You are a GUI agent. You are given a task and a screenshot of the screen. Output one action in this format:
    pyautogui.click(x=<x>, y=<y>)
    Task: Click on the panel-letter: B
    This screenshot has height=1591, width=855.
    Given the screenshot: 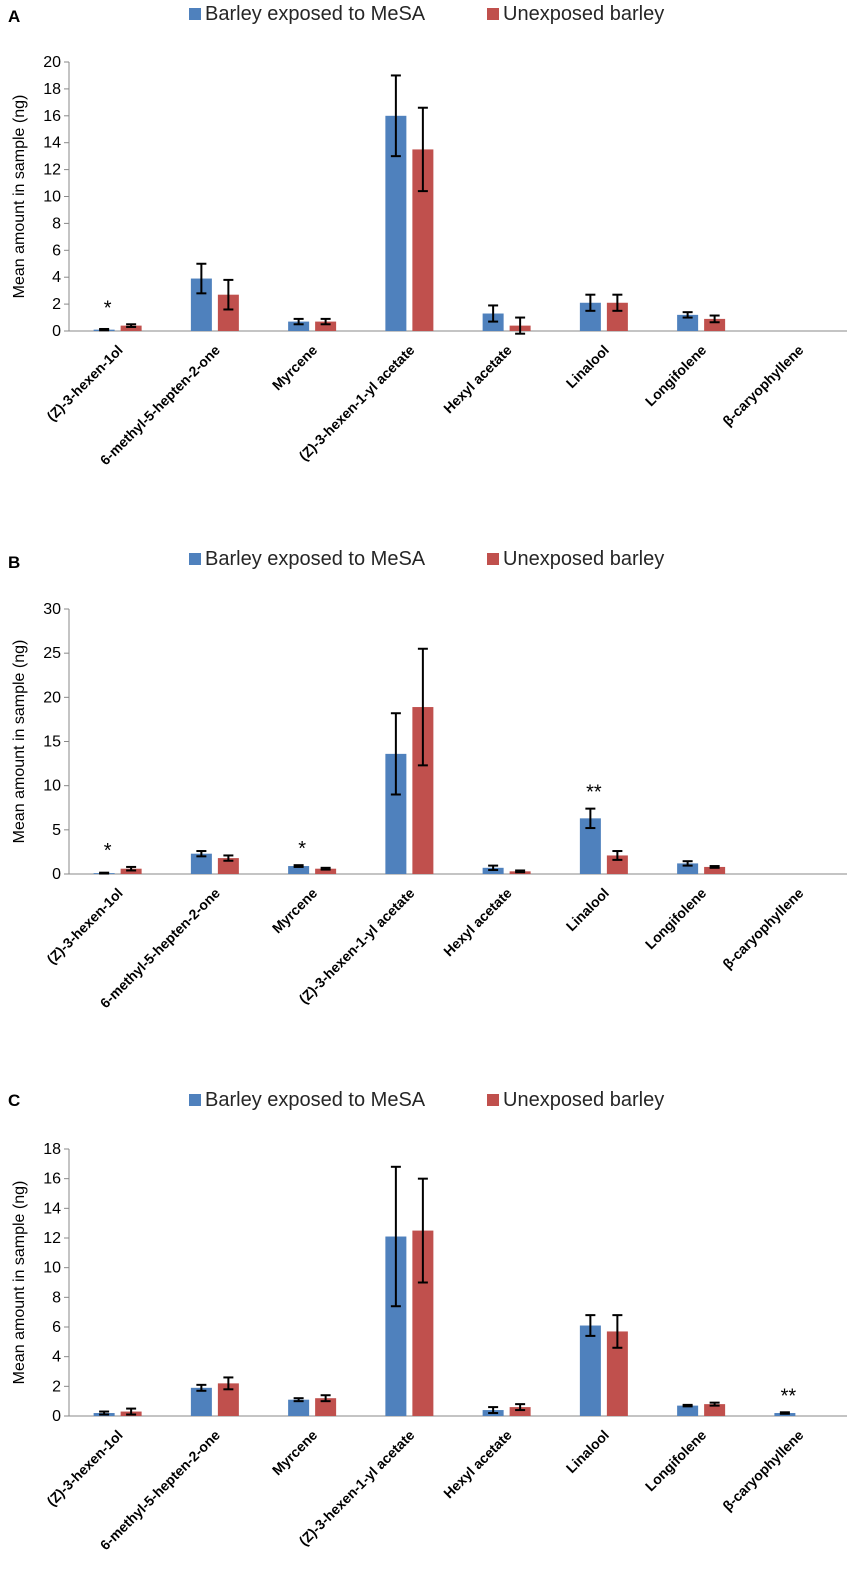 What is the action you would take?
    pyautogui.click(x=14, y=562)
    